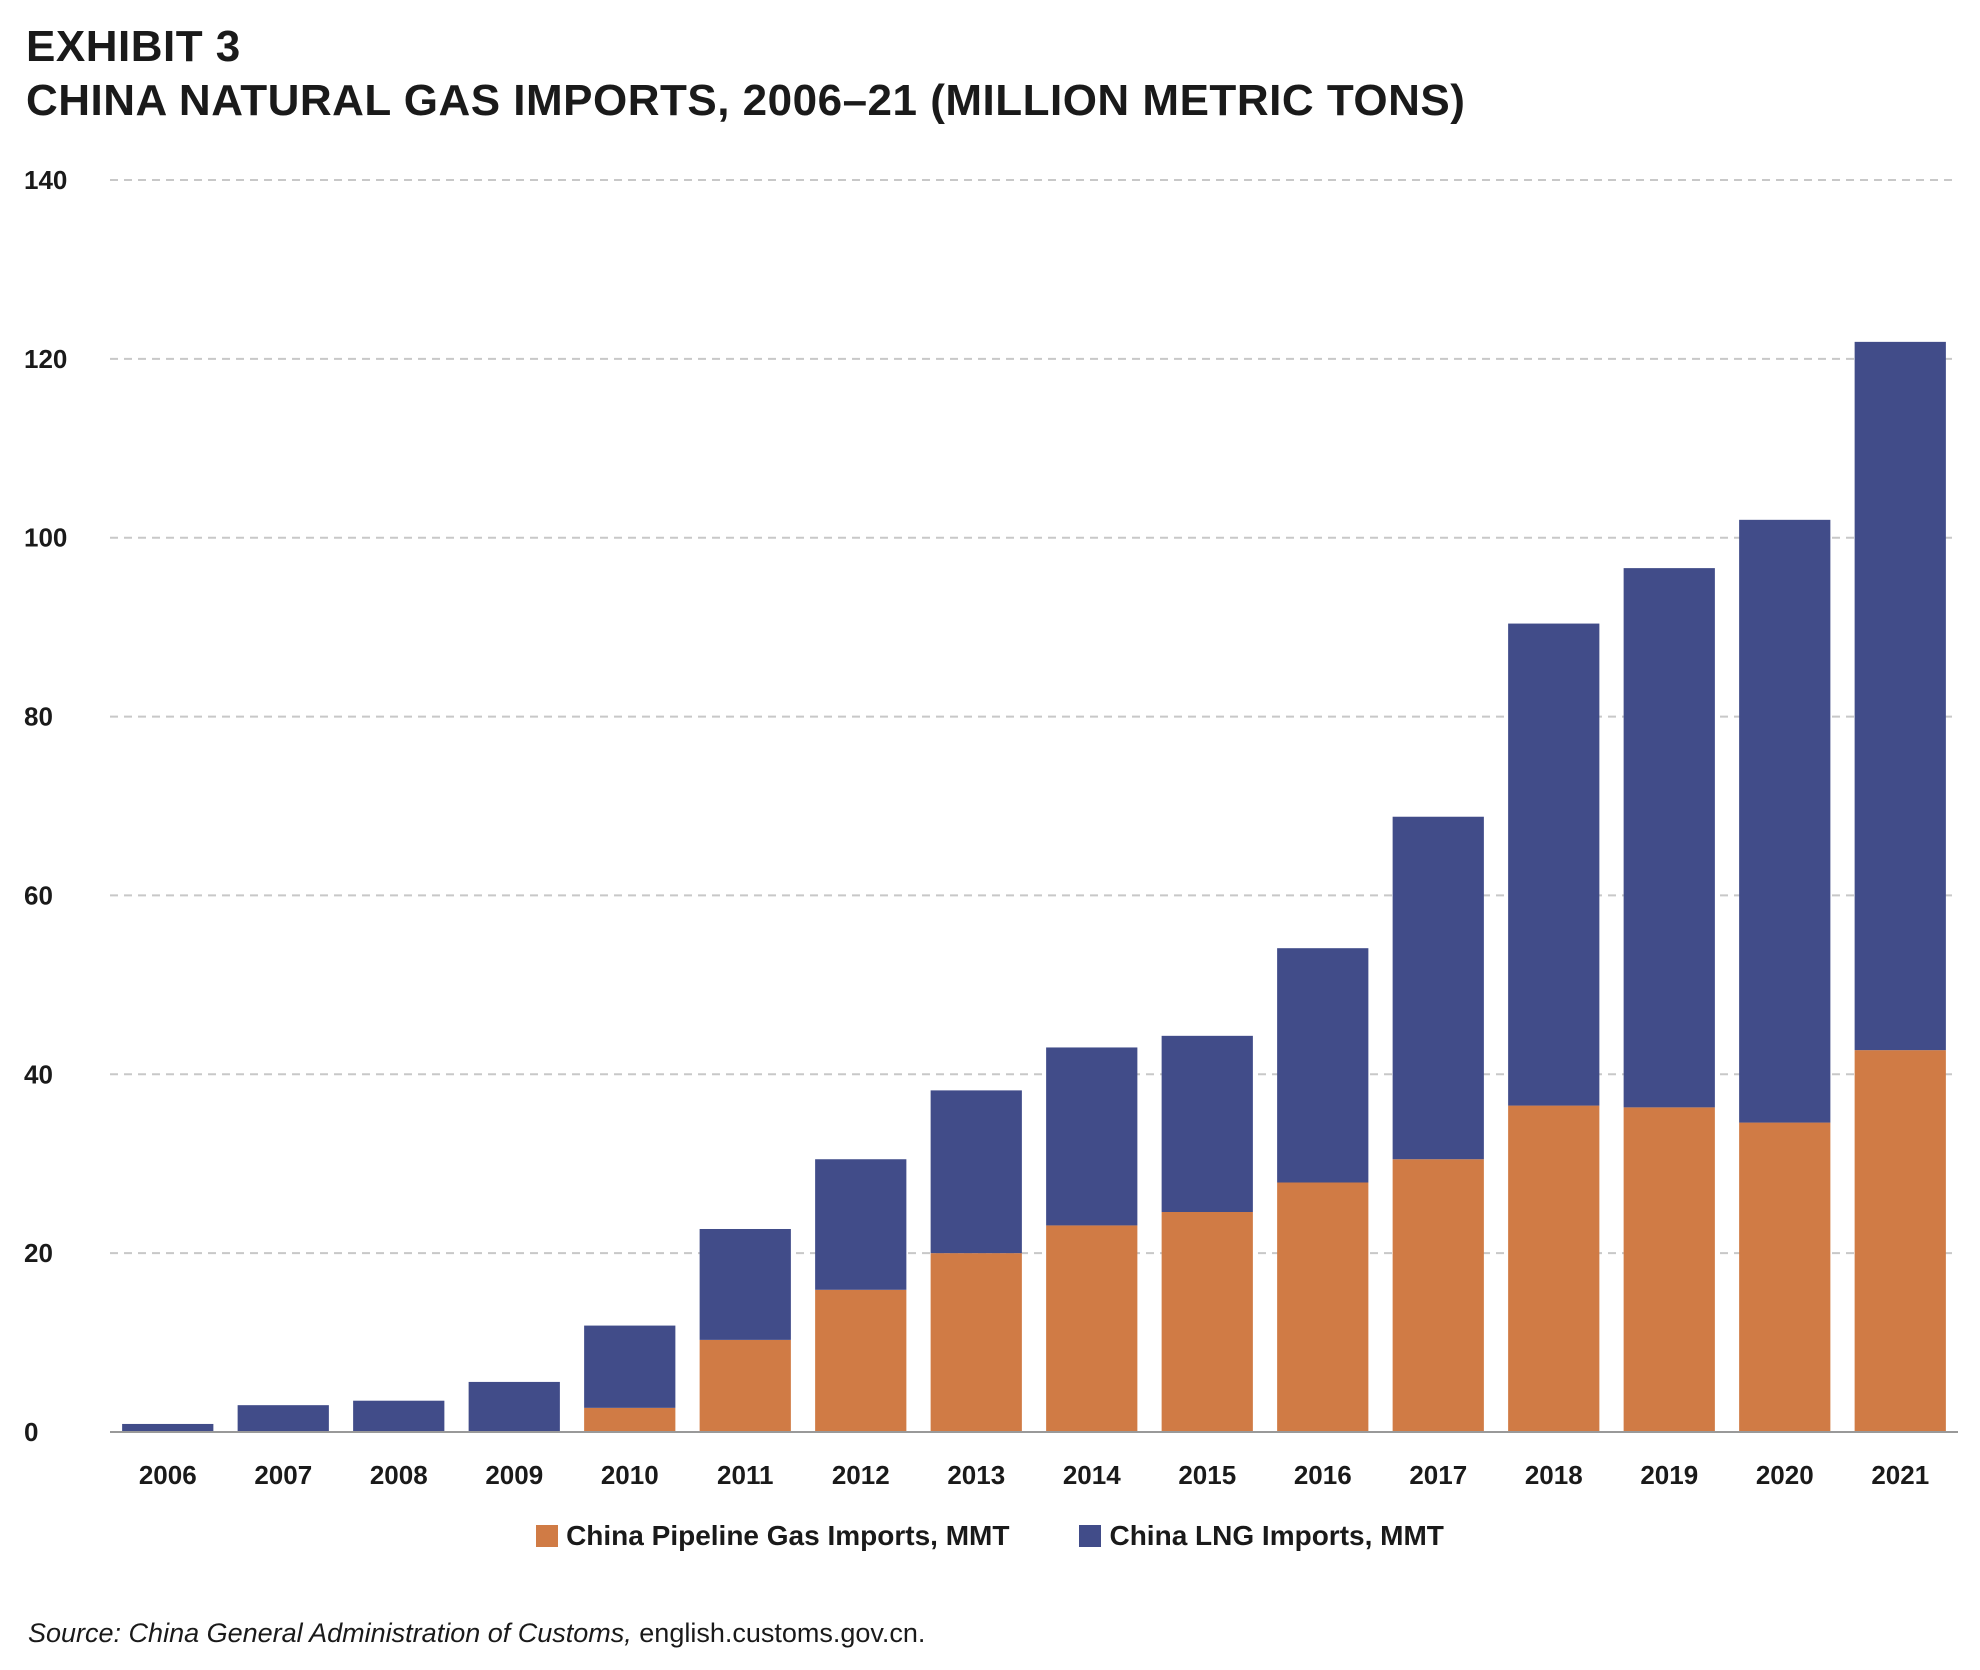  What do you see at coordinates (1438, 1475) in the screenshot?
I see `x-tick-label: 2017` at bounding box center [1438, 1475].